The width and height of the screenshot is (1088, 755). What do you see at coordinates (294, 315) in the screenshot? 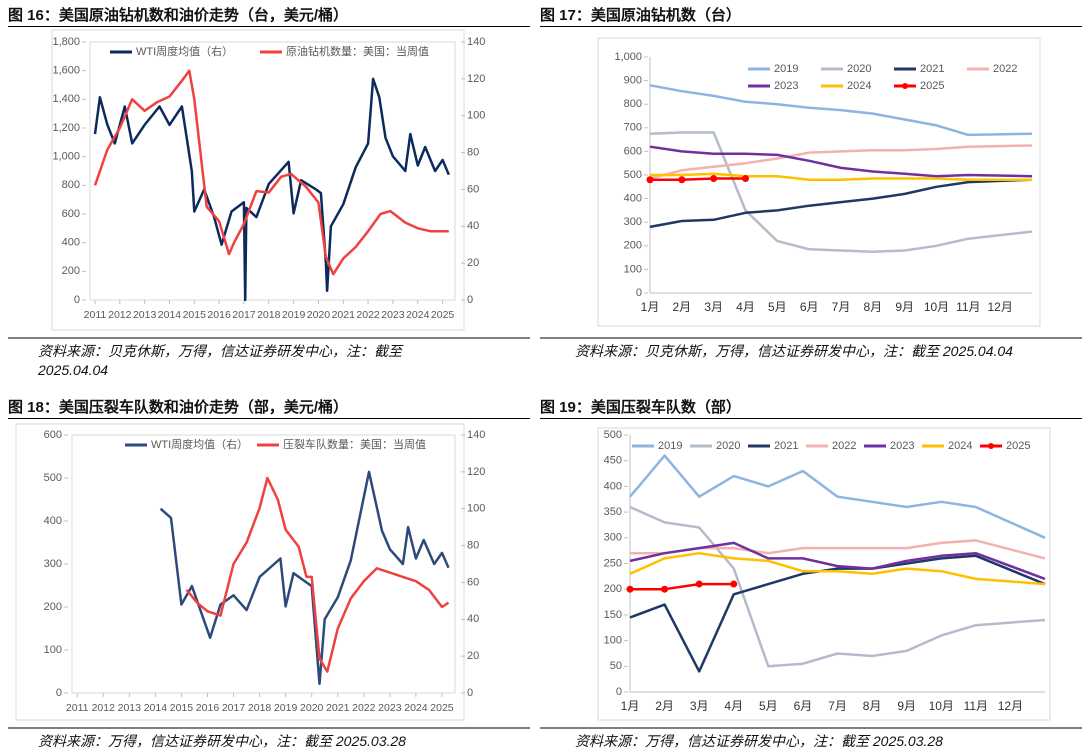
I see `x-tick-label: 2019` at bounding box center [294, 315].